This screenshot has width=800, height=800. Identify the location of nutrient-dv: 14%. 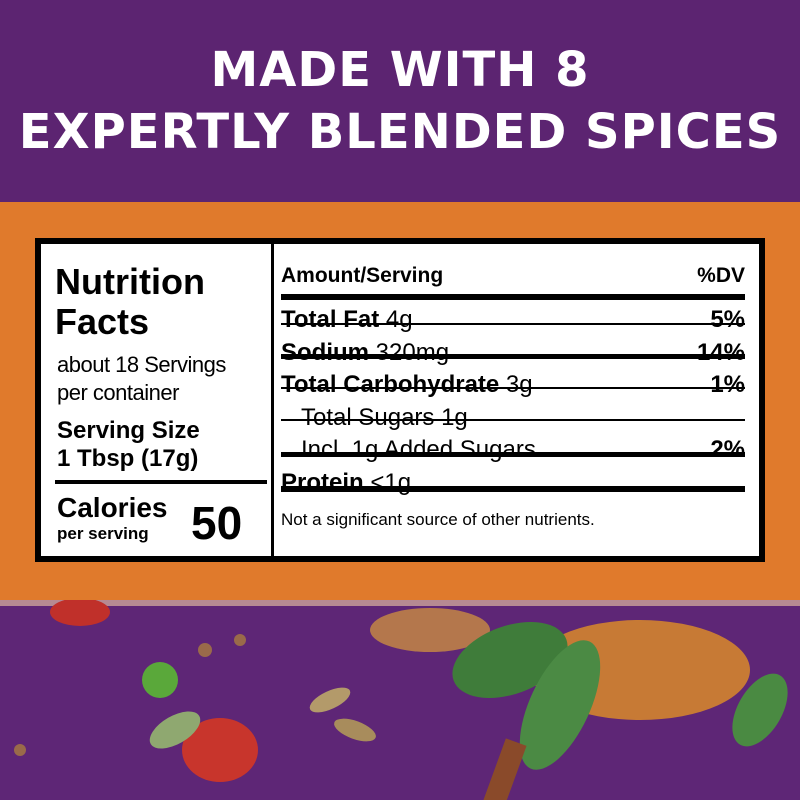
(720, 352).